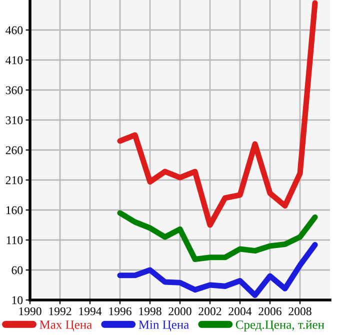  I want to click on x-tick-label: 1992, so click(60, 311).